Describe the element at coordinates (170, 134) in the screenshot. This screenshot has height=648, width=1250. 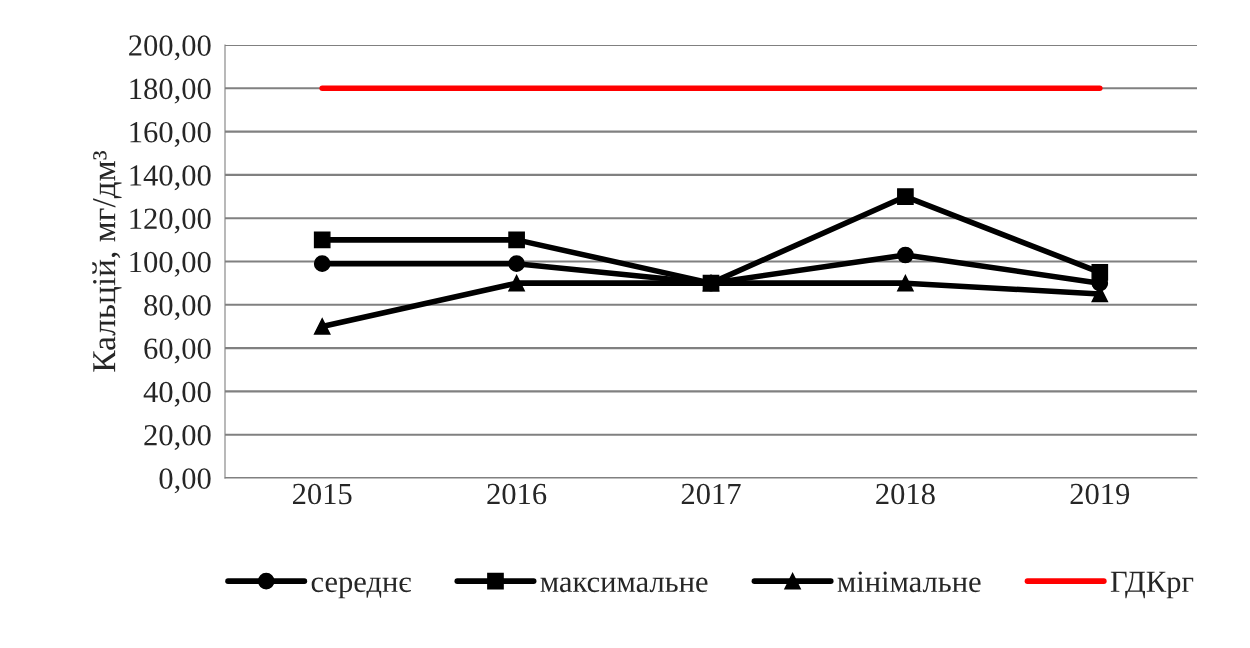
I see `y-tick-label: 160,00` at that location.